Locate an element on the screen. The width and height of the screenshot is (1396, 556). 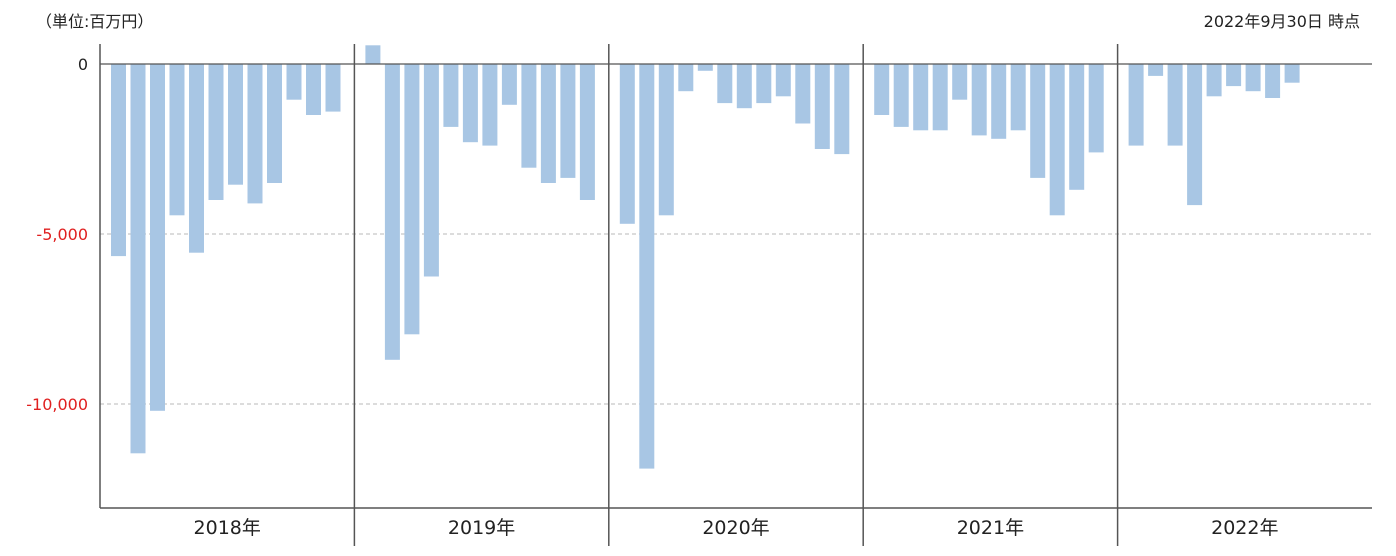
x-year-label: 2019年 is located at coordinates (481, 528).